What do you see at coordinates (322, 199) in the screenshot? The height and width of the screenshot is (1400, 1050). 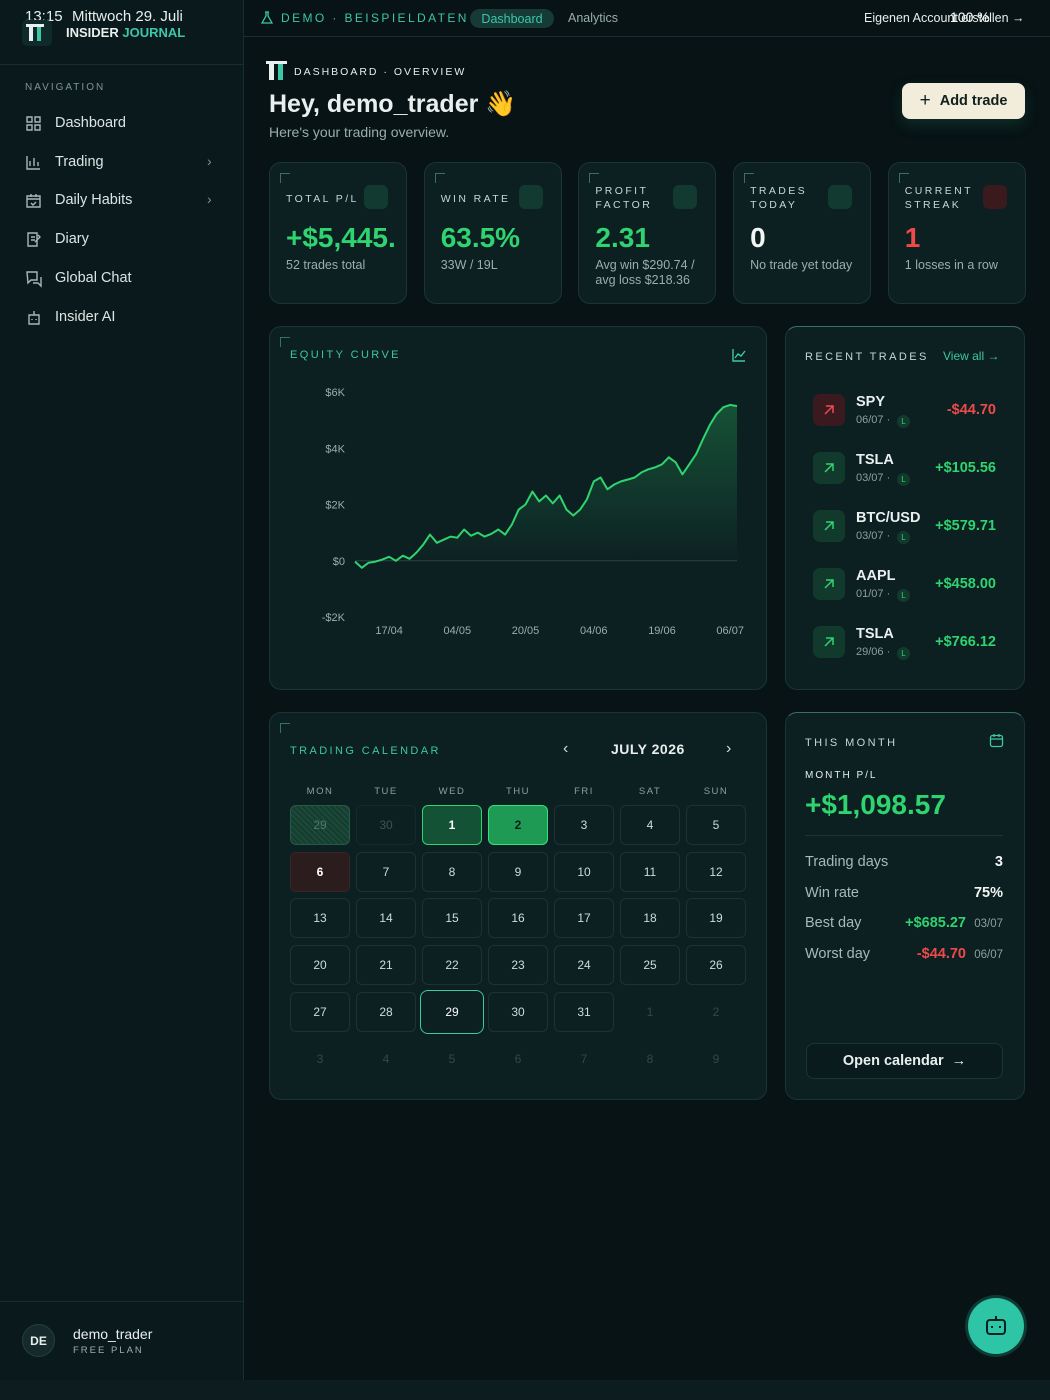 I see `stat-label: TOTAL P/L` at bounding box center [322, 199].